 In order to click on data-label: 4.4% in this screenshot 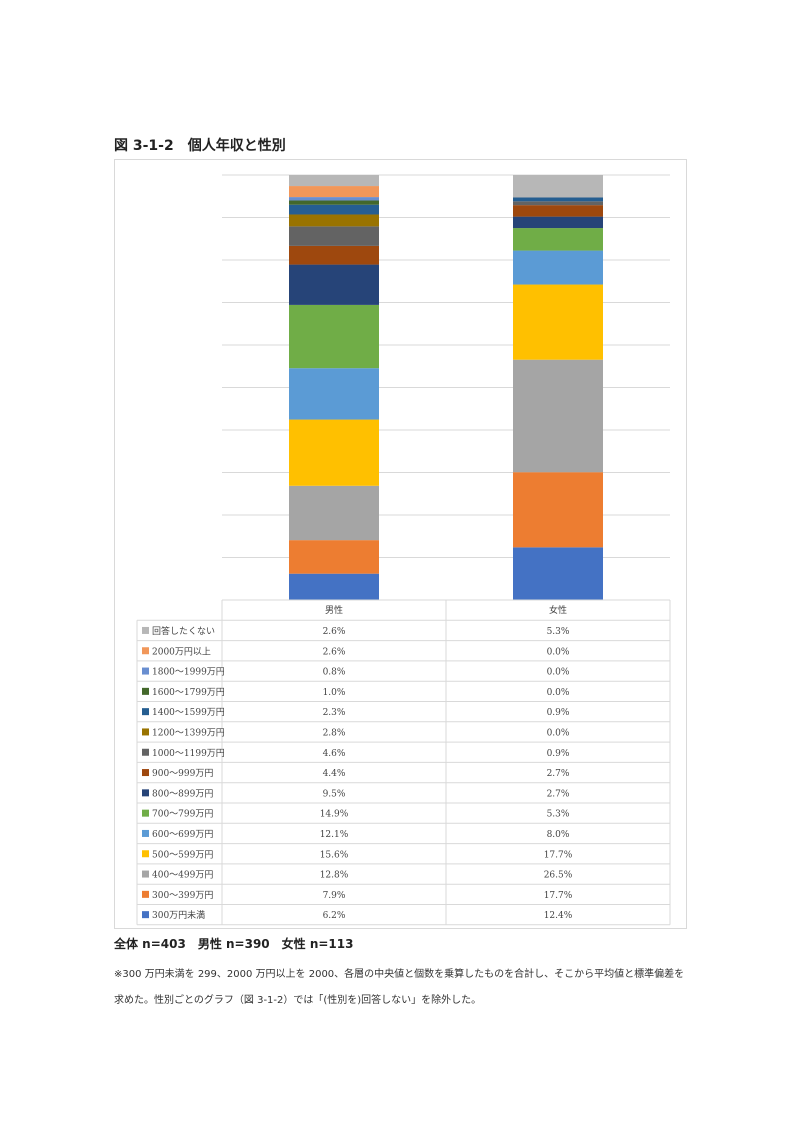, I will do `click(334, 774)`.